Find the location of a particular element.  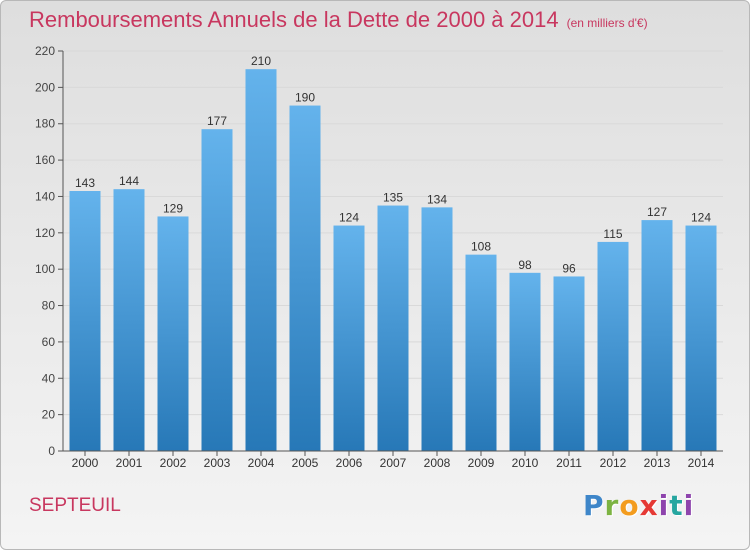

y-tick-label: 40 is located at coordinates (49, 378).